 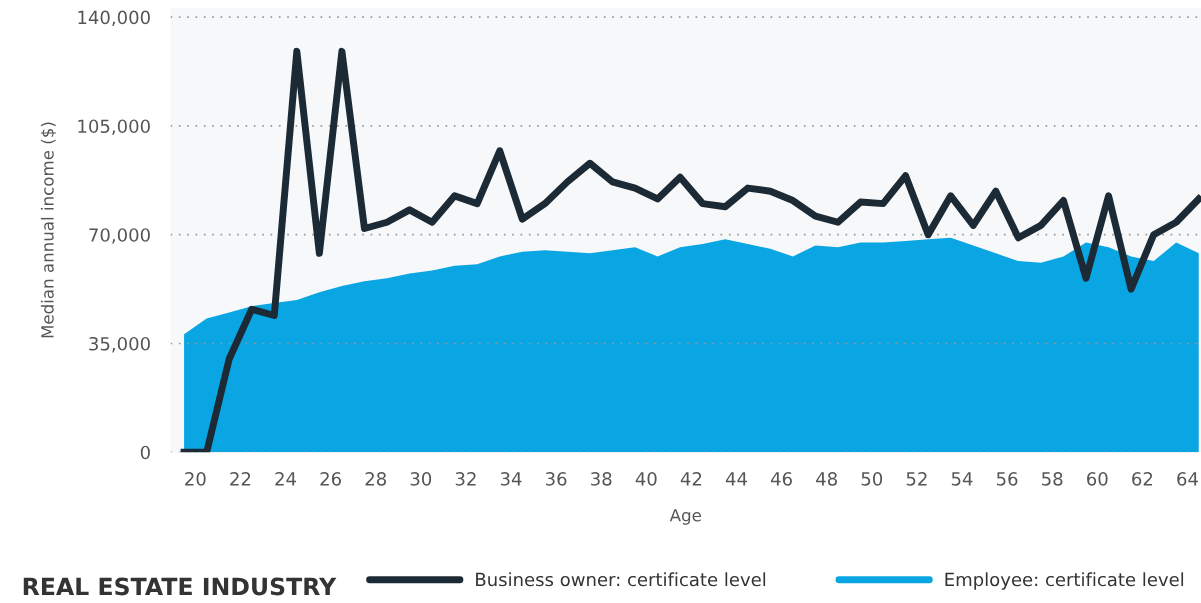 What do you see at coordinates (48, 230) in the screenshot?
I see `y-axis-title: Median annual income ($)` at bounding box center [48, 230].